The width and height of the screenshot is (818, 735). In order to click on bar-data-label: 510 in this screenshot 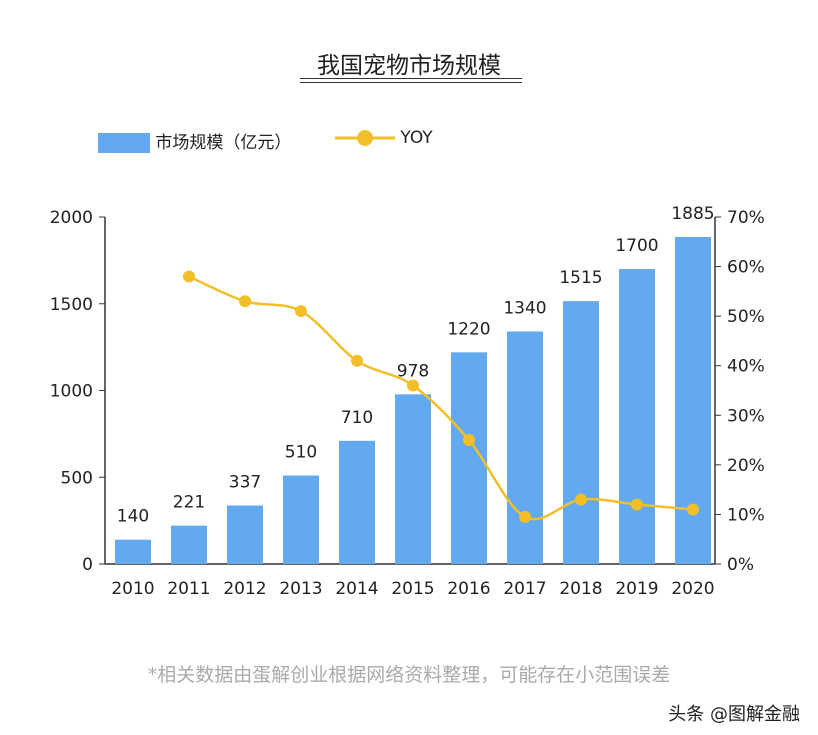, I will do `click(301, 453)`.